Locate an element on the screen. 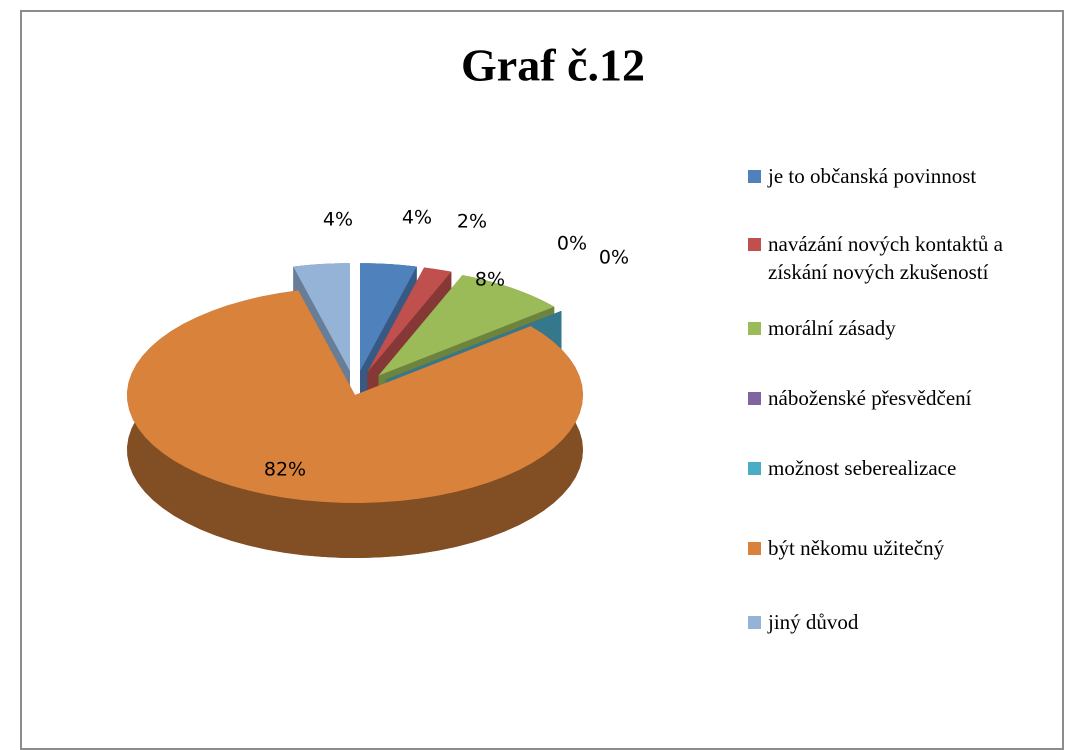  data-label: 82% is located at coordinates (285, 470).